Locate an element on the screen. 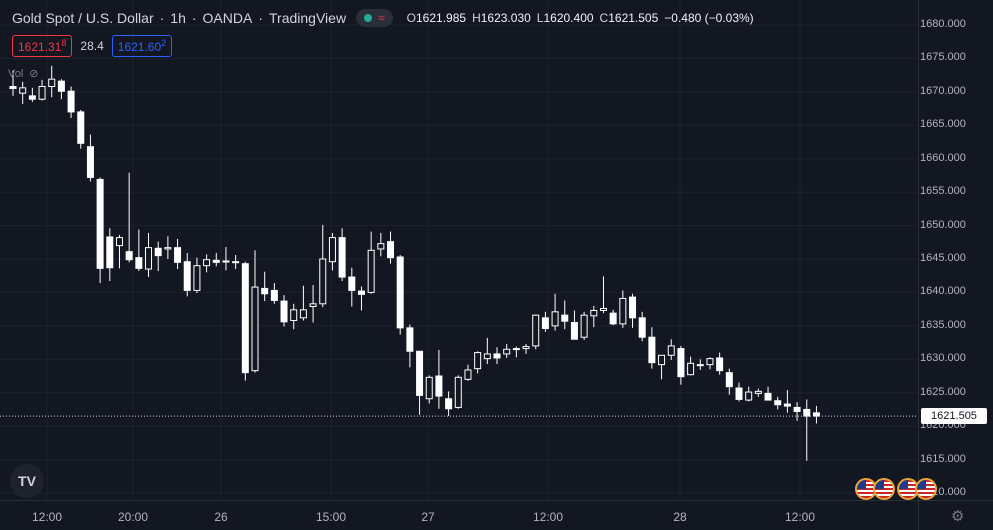 This screenshot has width=993, height=530. price-axis-label: 1670.000 is located at coordinates (943, 90).